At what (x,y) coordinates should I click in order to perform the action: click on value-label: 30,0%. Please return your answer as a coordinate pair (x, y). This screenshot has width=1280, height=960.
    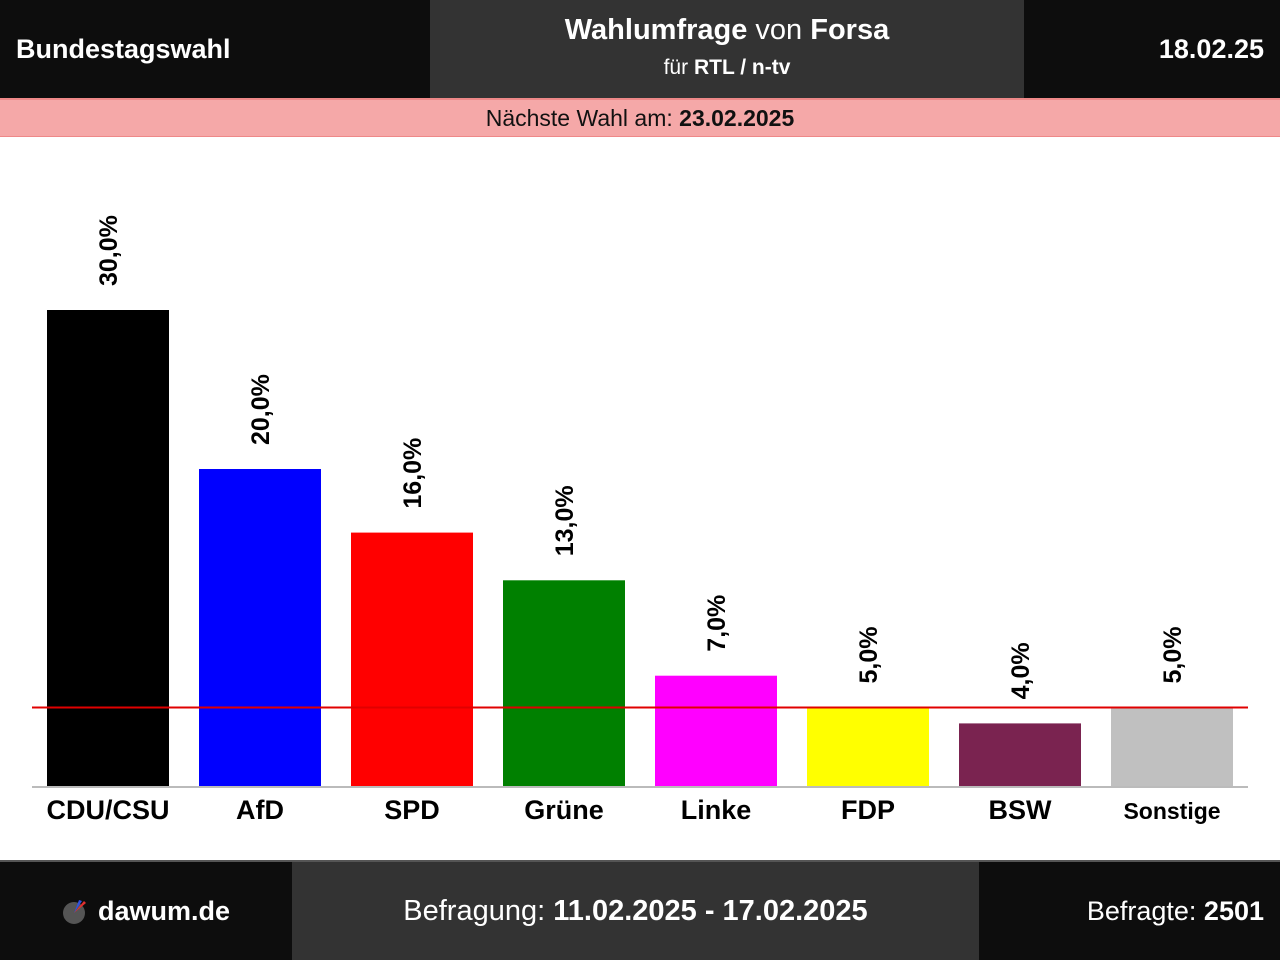
    Looking at the image, I should click on (109, 250).